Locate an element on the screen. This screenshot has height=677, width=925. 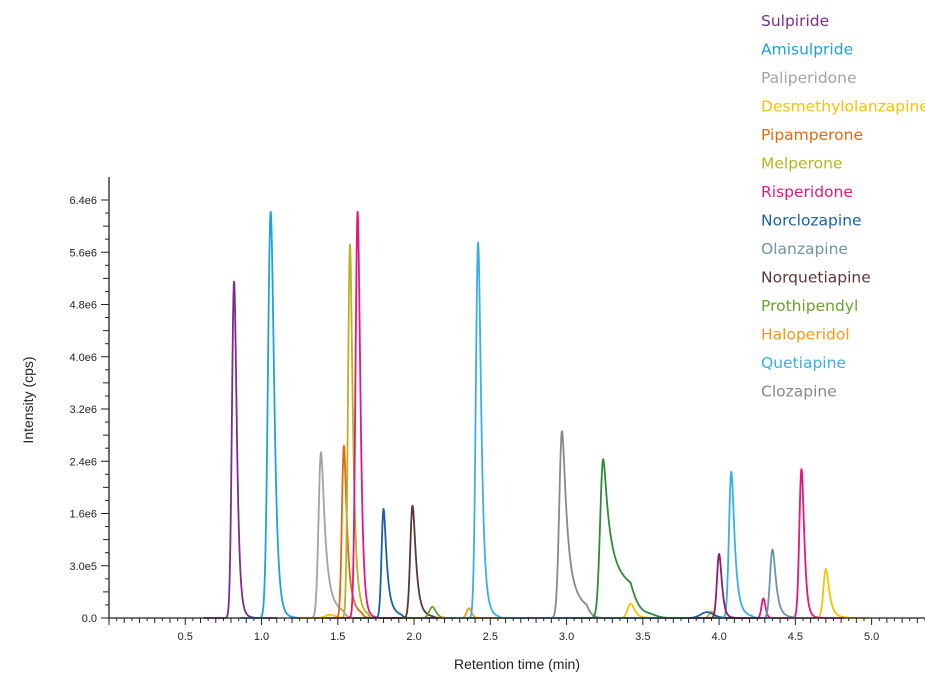
x-axis-title: Retention time (min) is located at coordinates (517, 664).